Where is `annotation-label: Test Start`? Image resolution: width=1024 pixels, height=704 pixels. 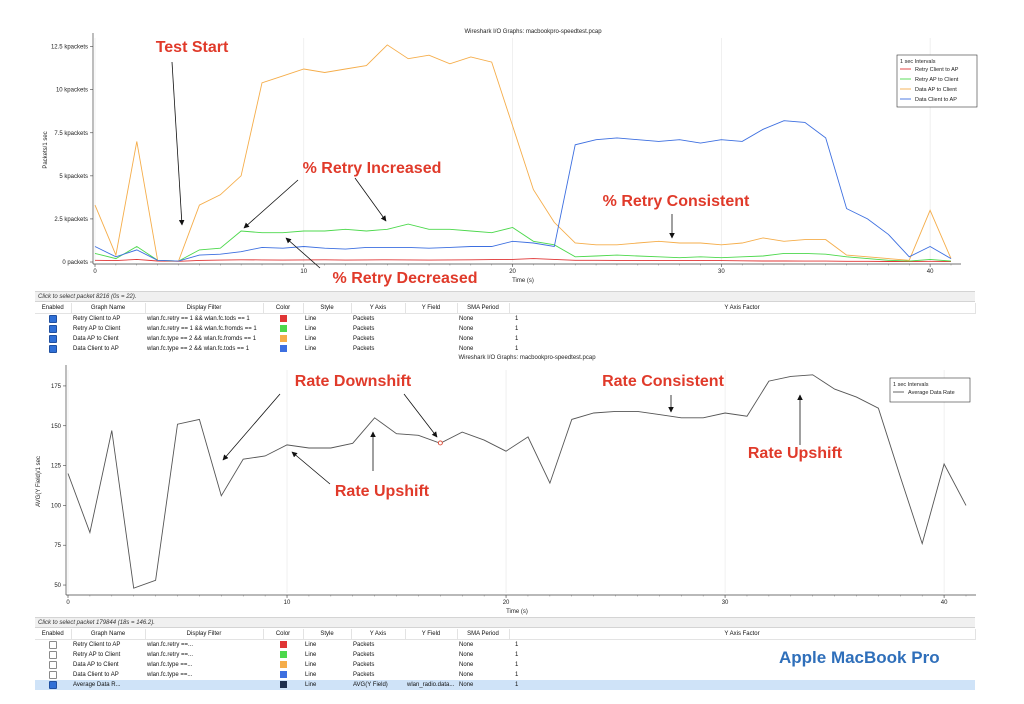 annotation-label: Test Start is located at coordinates (192, 47).